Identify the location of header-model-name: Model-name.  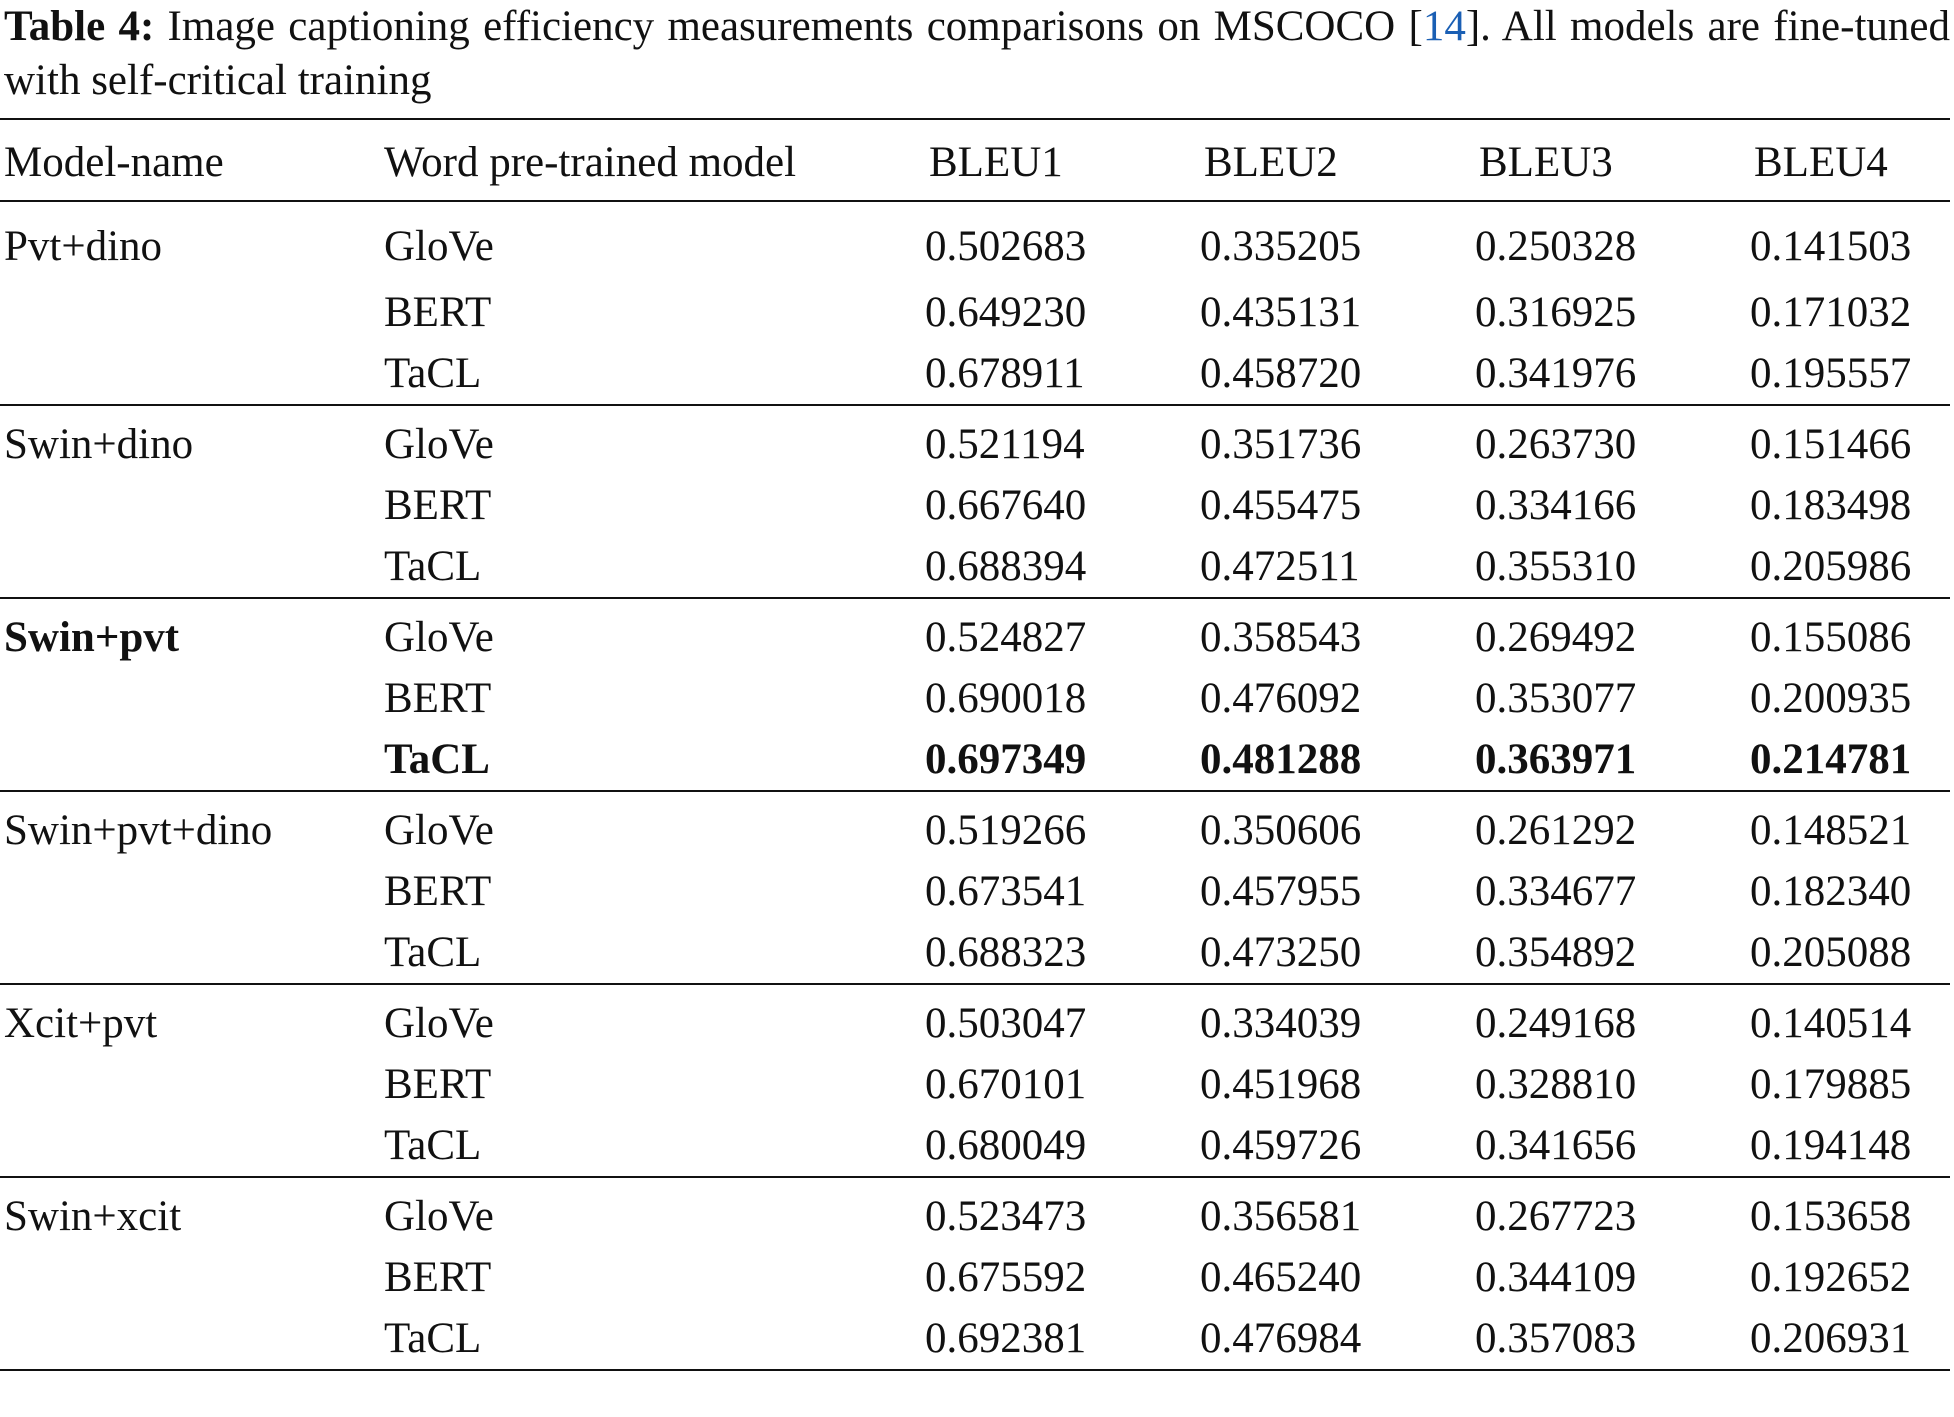
(190, 160).